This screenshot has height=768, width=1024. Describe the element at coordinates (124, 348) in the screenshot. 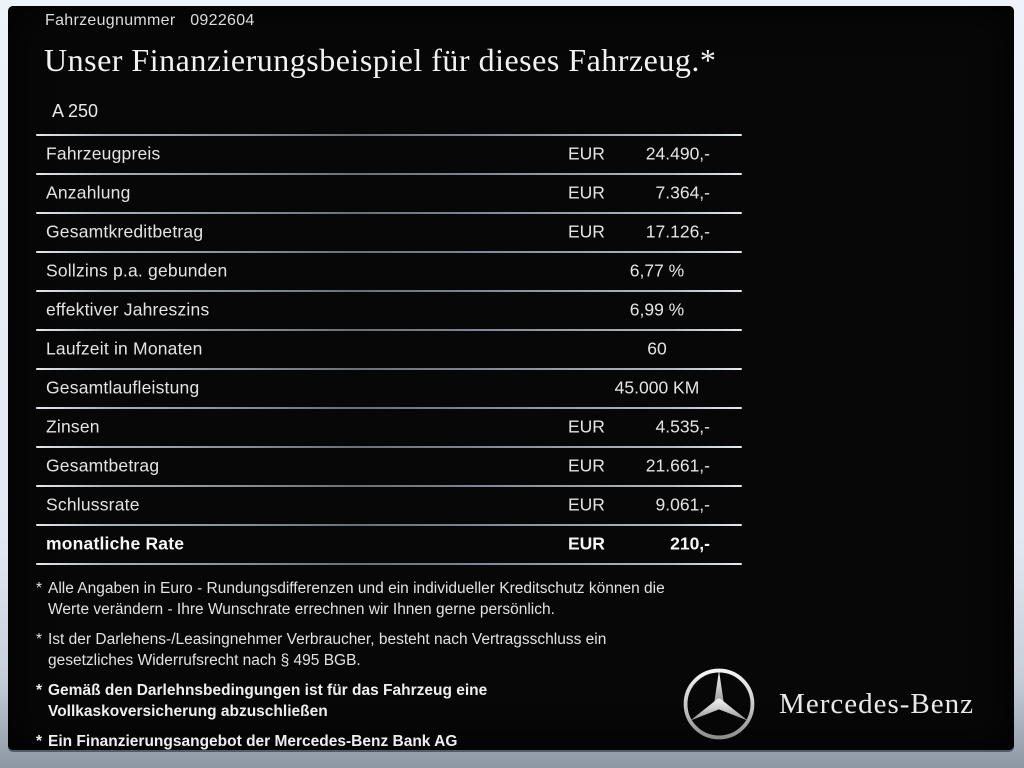

I see `row-label: Laufzeit in Monaten` at that location.